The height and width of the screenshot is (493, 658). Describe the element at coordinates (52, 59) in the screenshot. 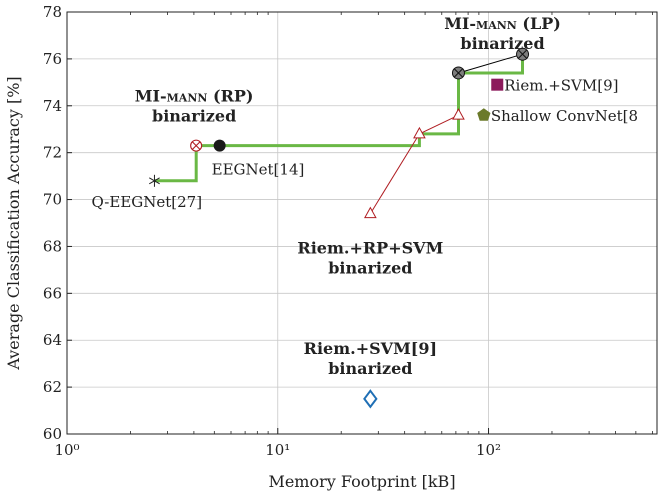

I see `y-tick-label: 76` at that location.